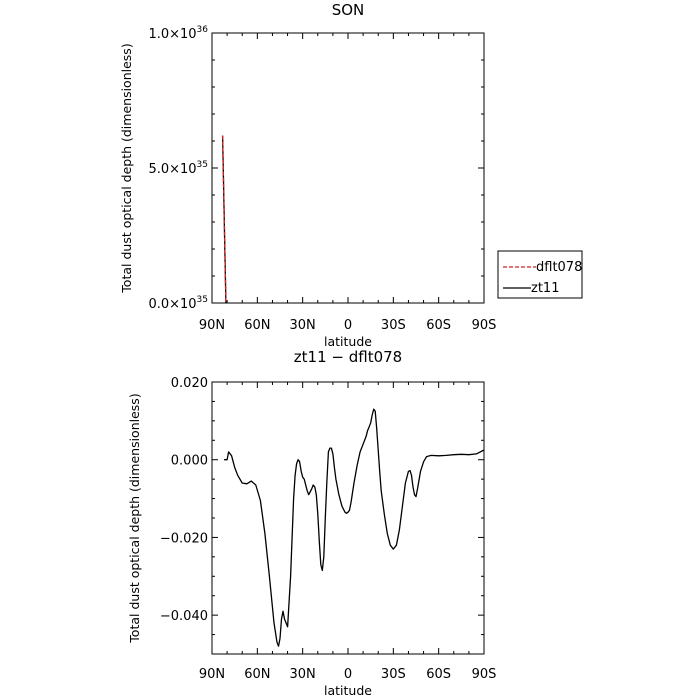  I want to click on legend-label-zt11: zt11, so click(545, 288).